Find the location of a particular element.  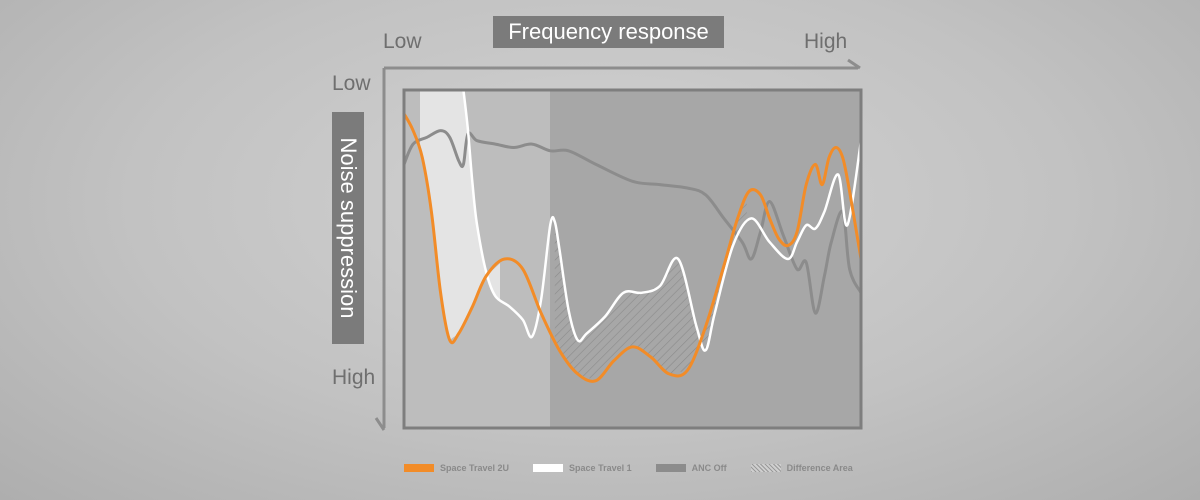

y-axis-label: Noise suppression is located at coordinates (348, 228).